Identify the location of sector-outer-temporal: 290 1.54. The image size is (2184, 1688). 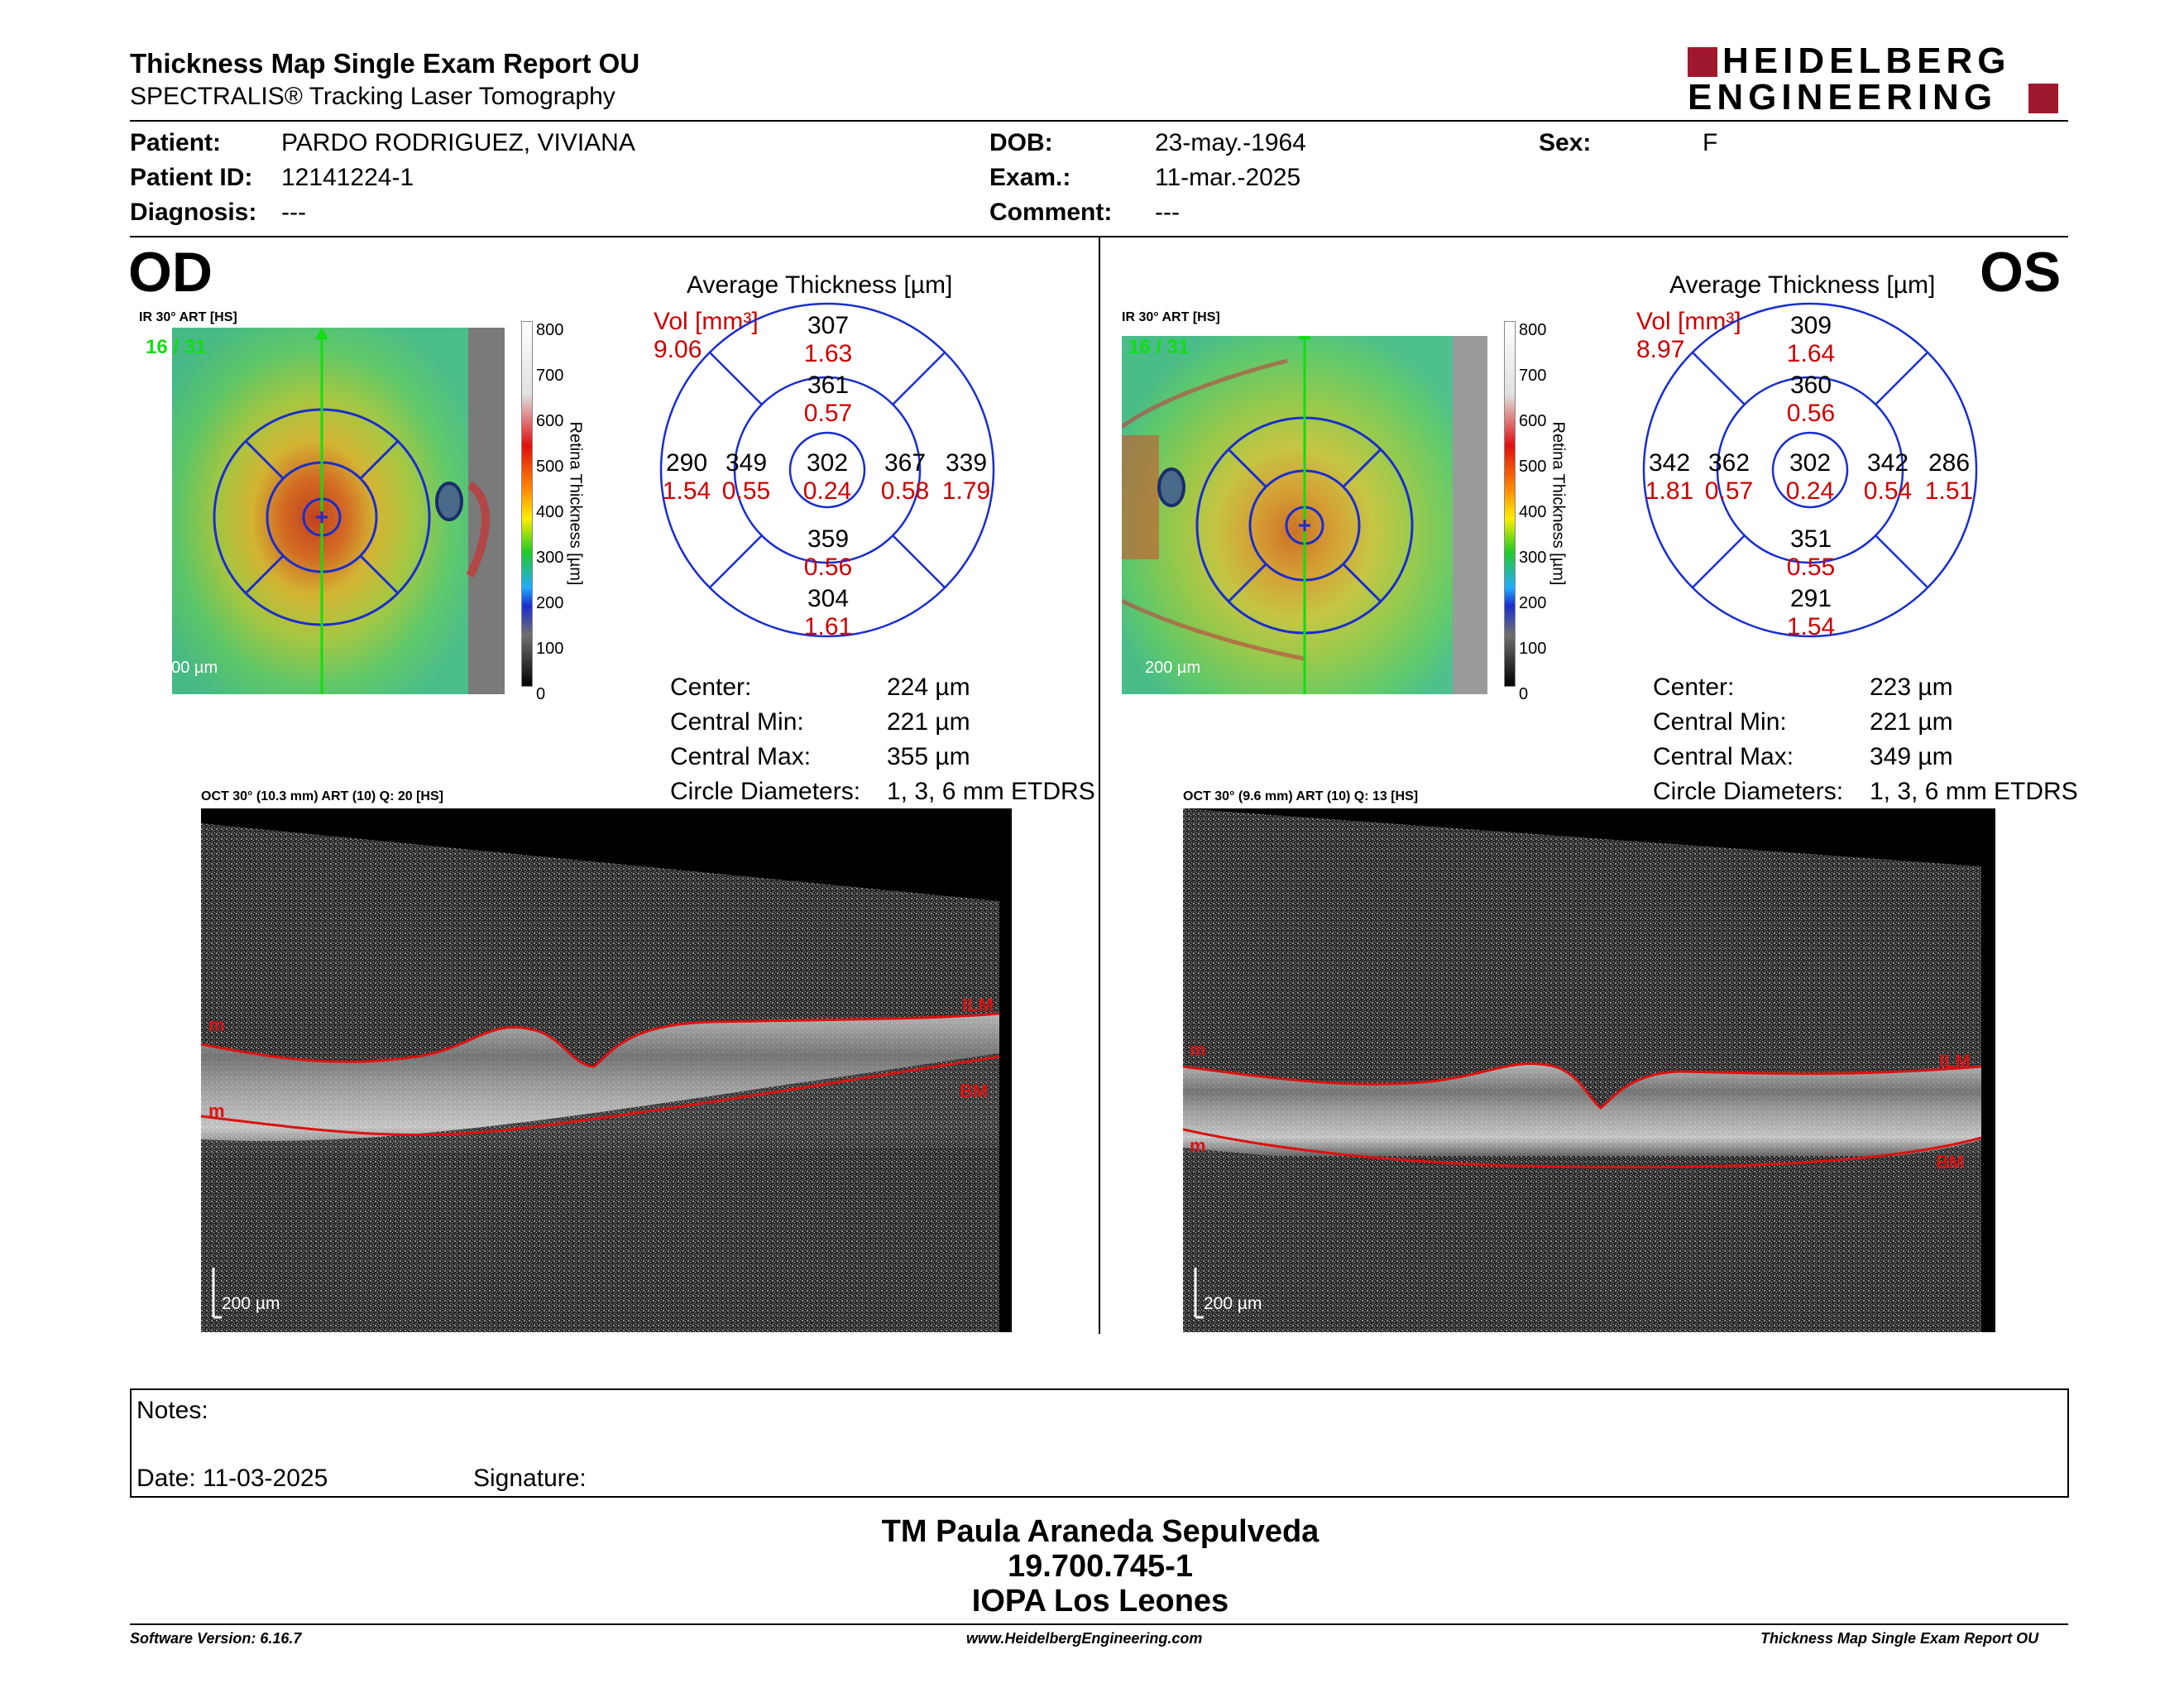
(687, 477).